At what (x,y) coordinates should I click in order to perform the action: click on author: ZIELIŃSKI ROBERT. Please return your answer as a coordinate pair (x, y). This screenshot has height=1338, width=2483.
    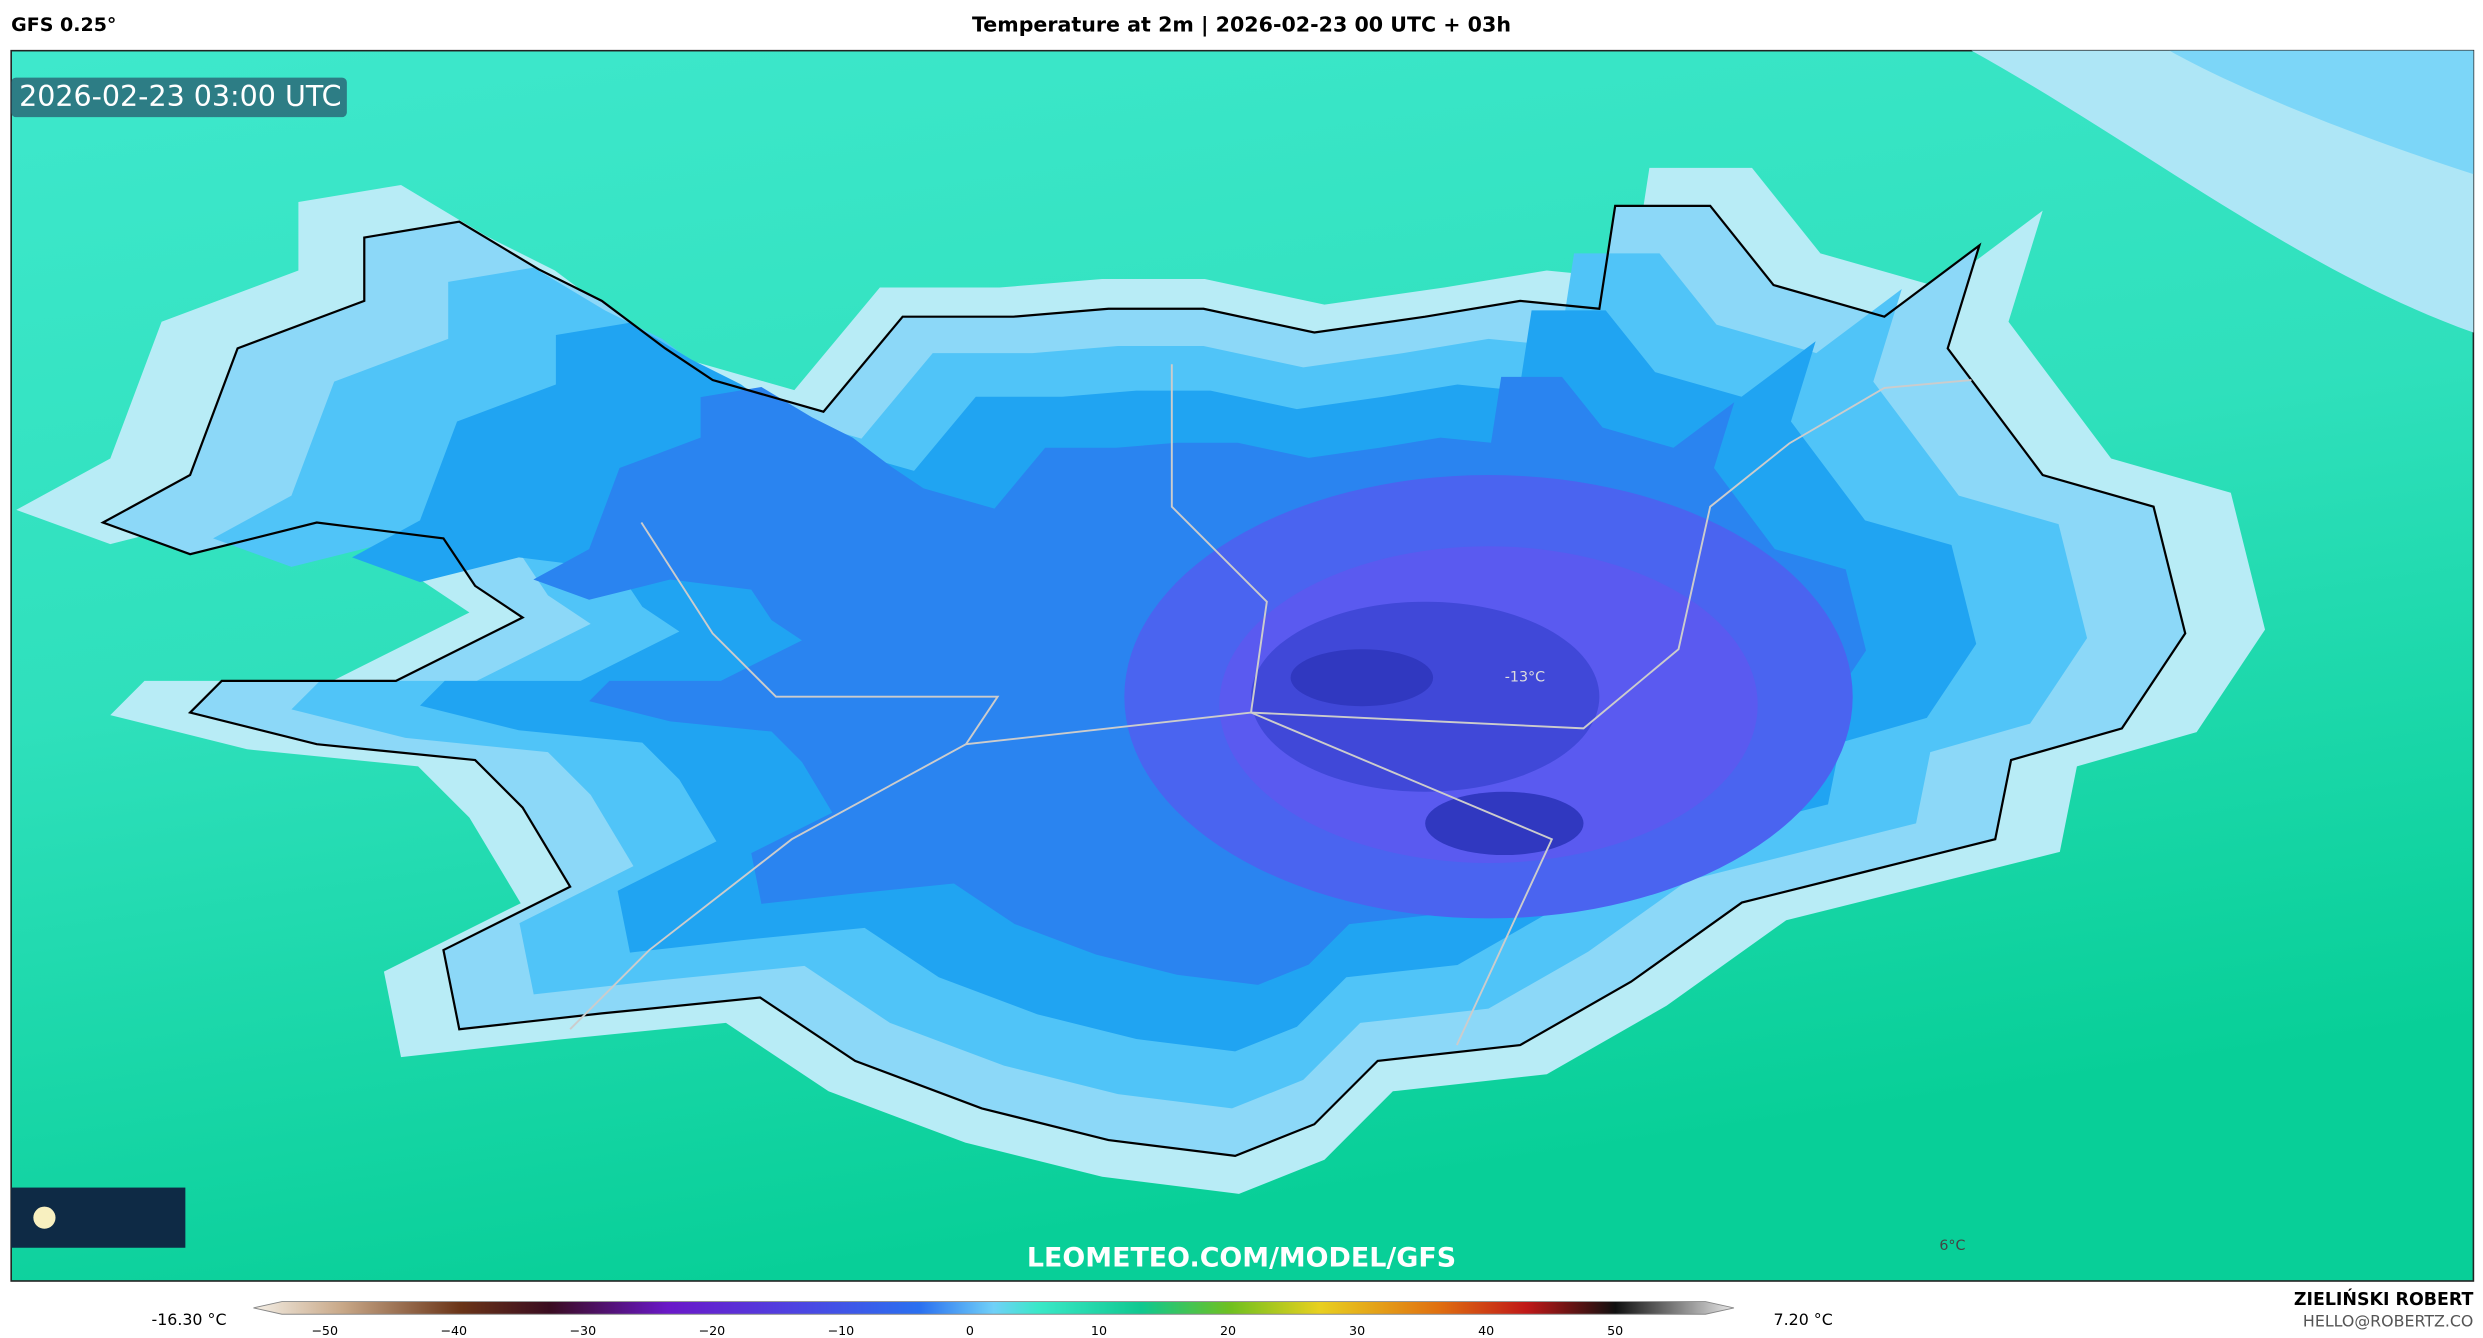
    Looking at the image, I should click on (2384, 1299).